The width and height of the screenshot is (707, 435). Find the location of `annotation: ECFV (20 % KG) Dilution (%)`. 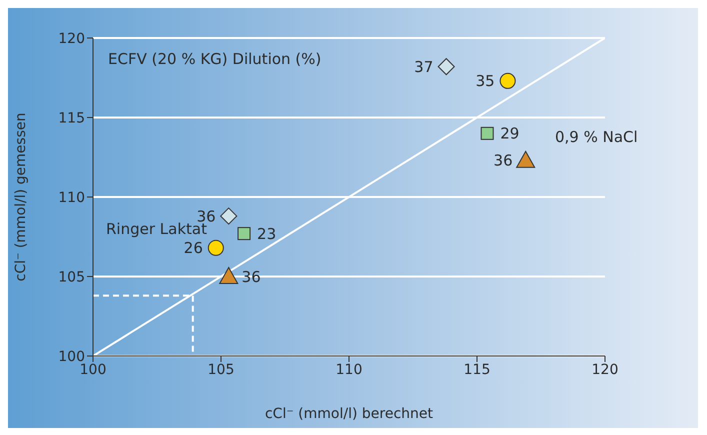

annotation: ECFV (20 % KG) Dilution (%) is located at coordinates (215, 59).